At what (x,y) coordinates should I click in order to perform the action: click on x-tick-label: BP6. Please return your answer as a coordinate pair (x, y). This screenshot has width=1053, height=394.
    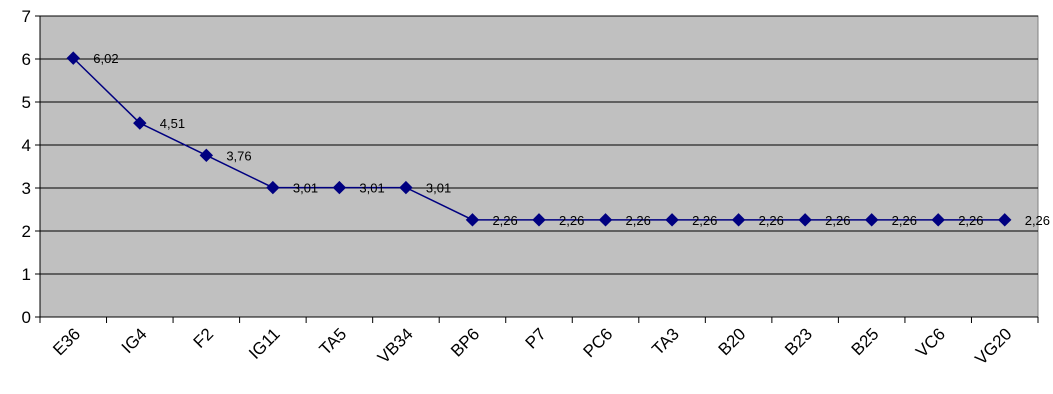
    Looking at the image, I should click on (465, 342).